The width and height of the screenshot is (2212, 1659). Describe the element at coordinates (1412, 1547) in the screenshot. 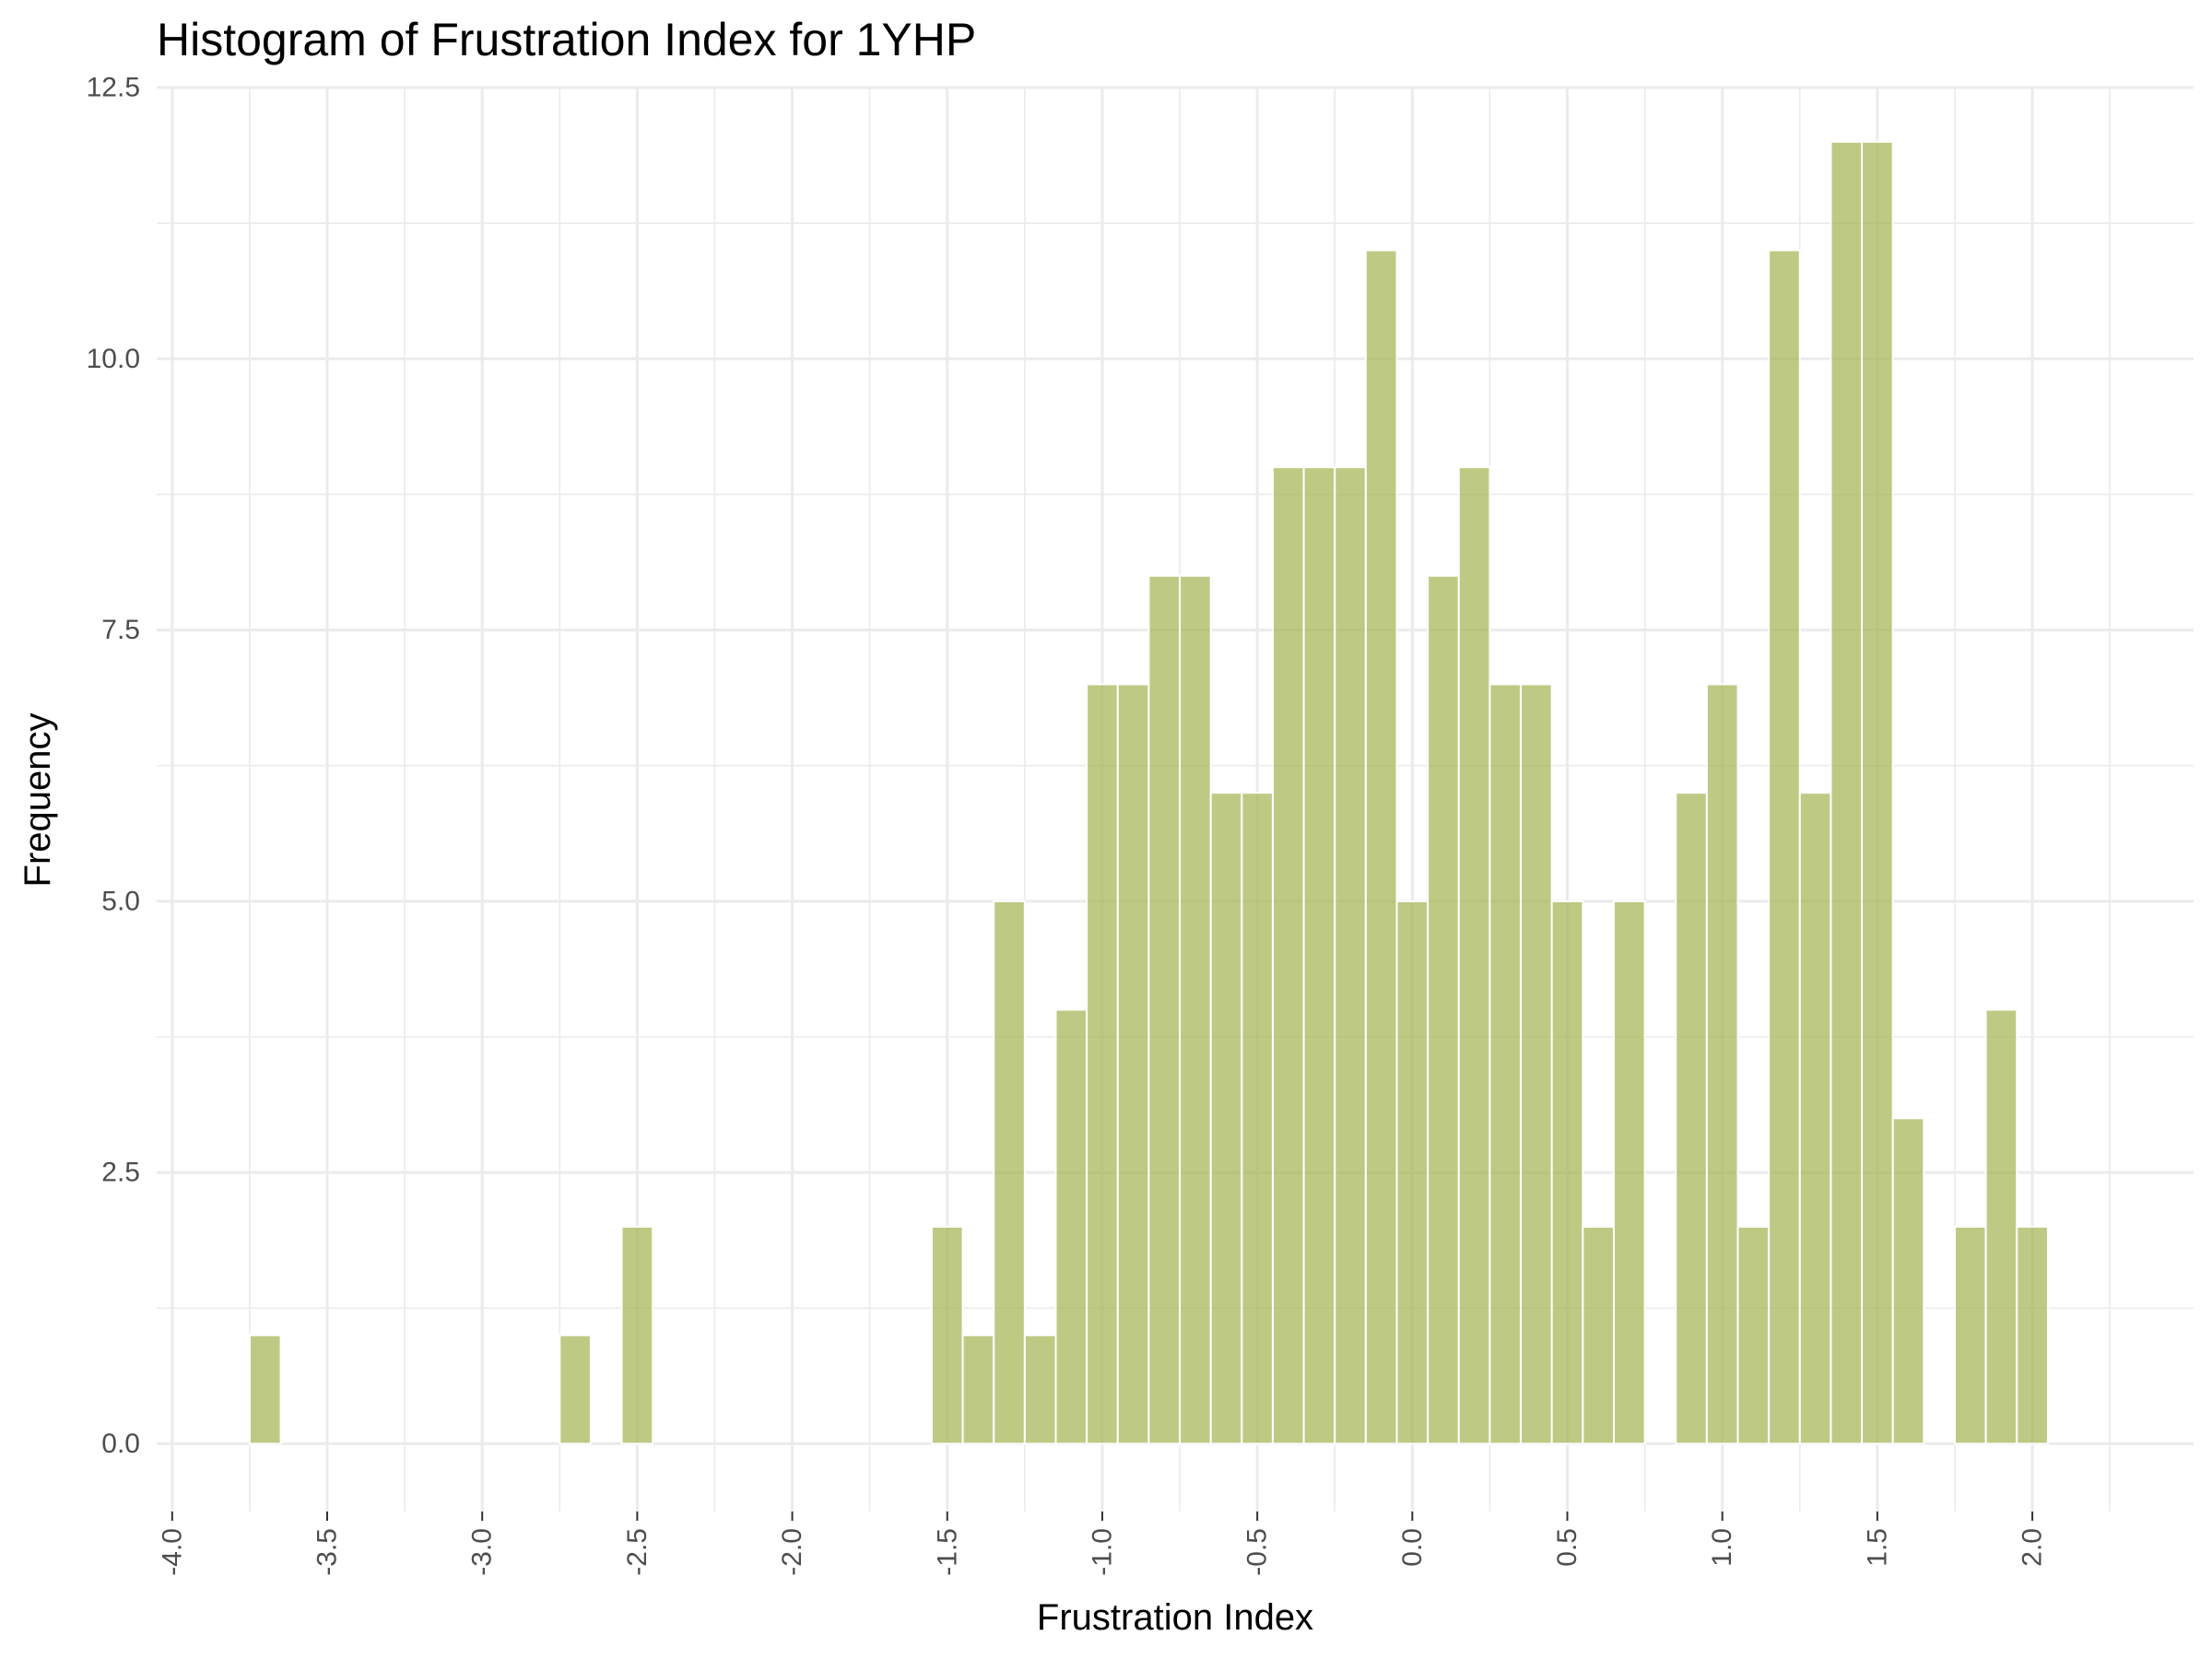

I see `x-tick-label: 0.0` at that location.